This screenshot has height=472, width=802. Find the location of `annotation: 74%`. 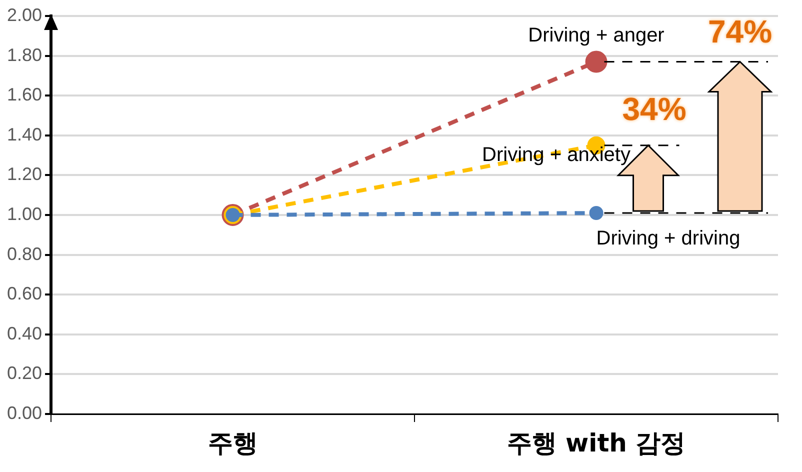

annotation: 74% is located at coordinates (740, 32).